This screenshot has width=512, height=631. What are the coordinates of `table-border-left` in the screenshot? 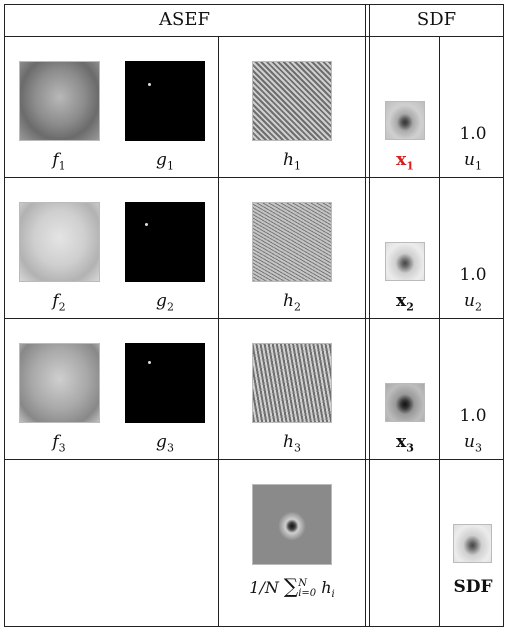 It's located at (4, 315).